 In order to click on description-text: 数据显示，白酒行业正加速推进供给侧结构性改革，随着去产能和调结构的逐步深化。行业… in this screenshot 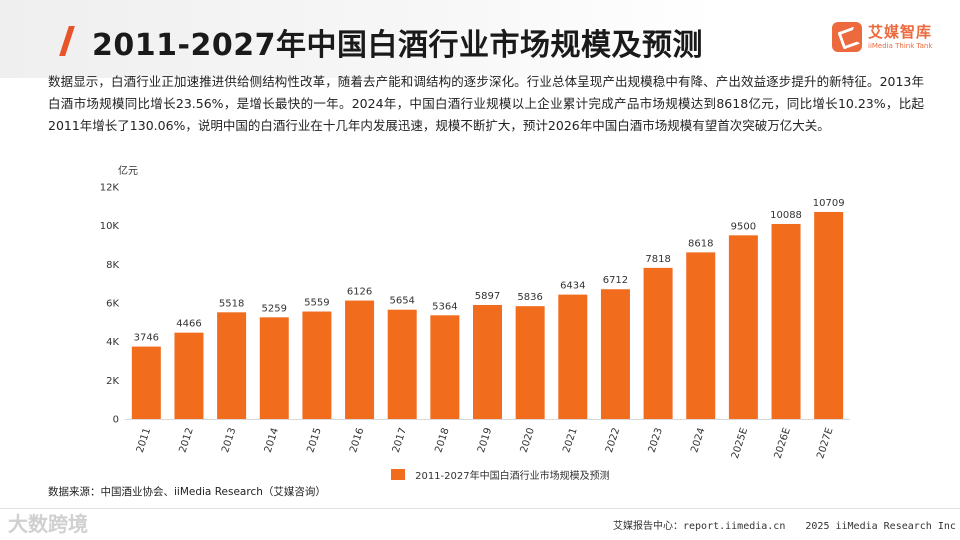, I will do `click(486, 103)`.